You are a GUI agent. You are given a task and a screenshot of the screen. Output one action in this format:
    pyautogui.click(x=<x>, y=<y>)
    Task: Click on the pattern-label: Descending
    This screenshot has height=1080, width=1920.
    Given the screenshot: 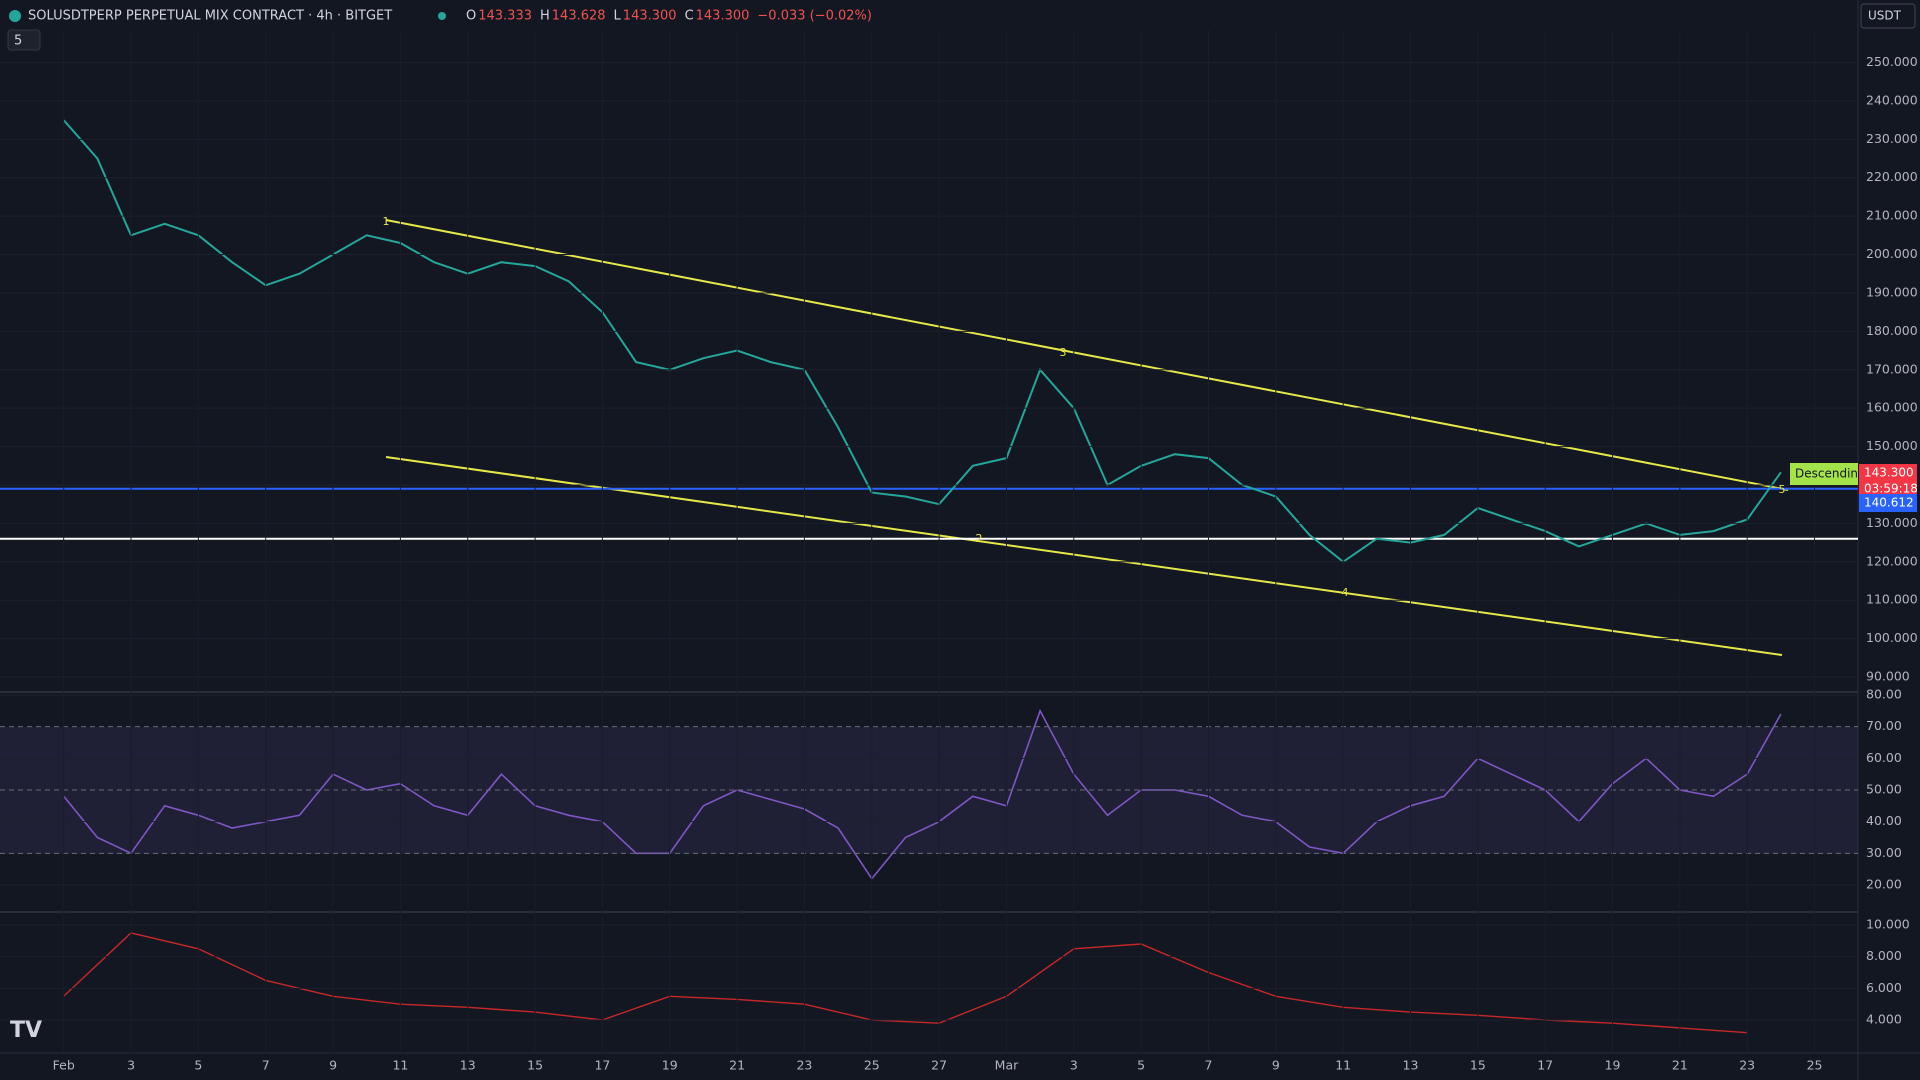 What is the action you would take?
    pyautogui.click(x=1830, y=474)
    